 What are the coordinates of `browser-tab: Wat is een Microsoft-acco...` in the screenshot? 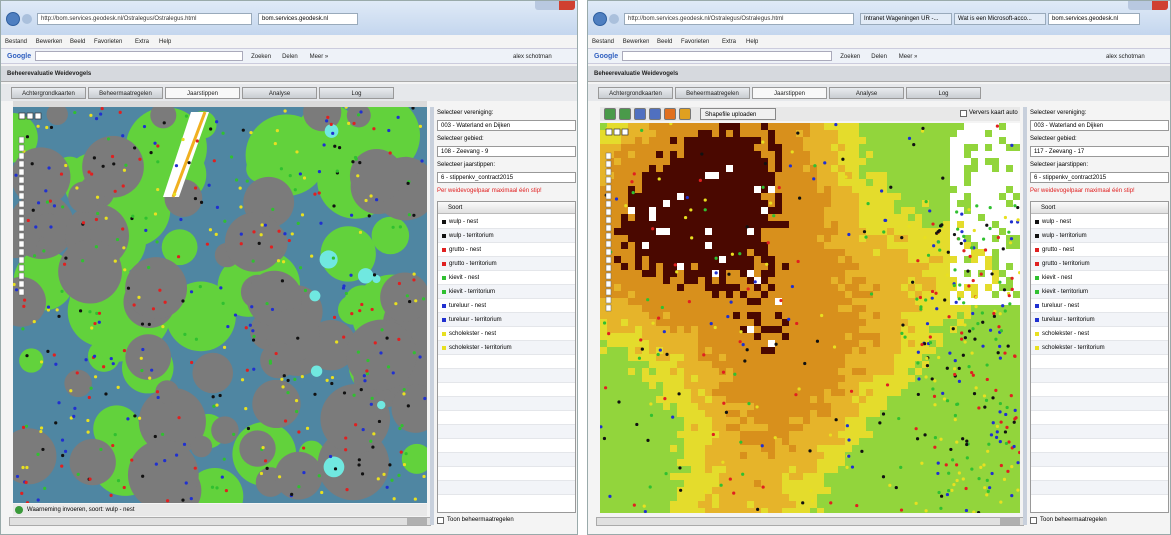 It's located at (1000, 19).